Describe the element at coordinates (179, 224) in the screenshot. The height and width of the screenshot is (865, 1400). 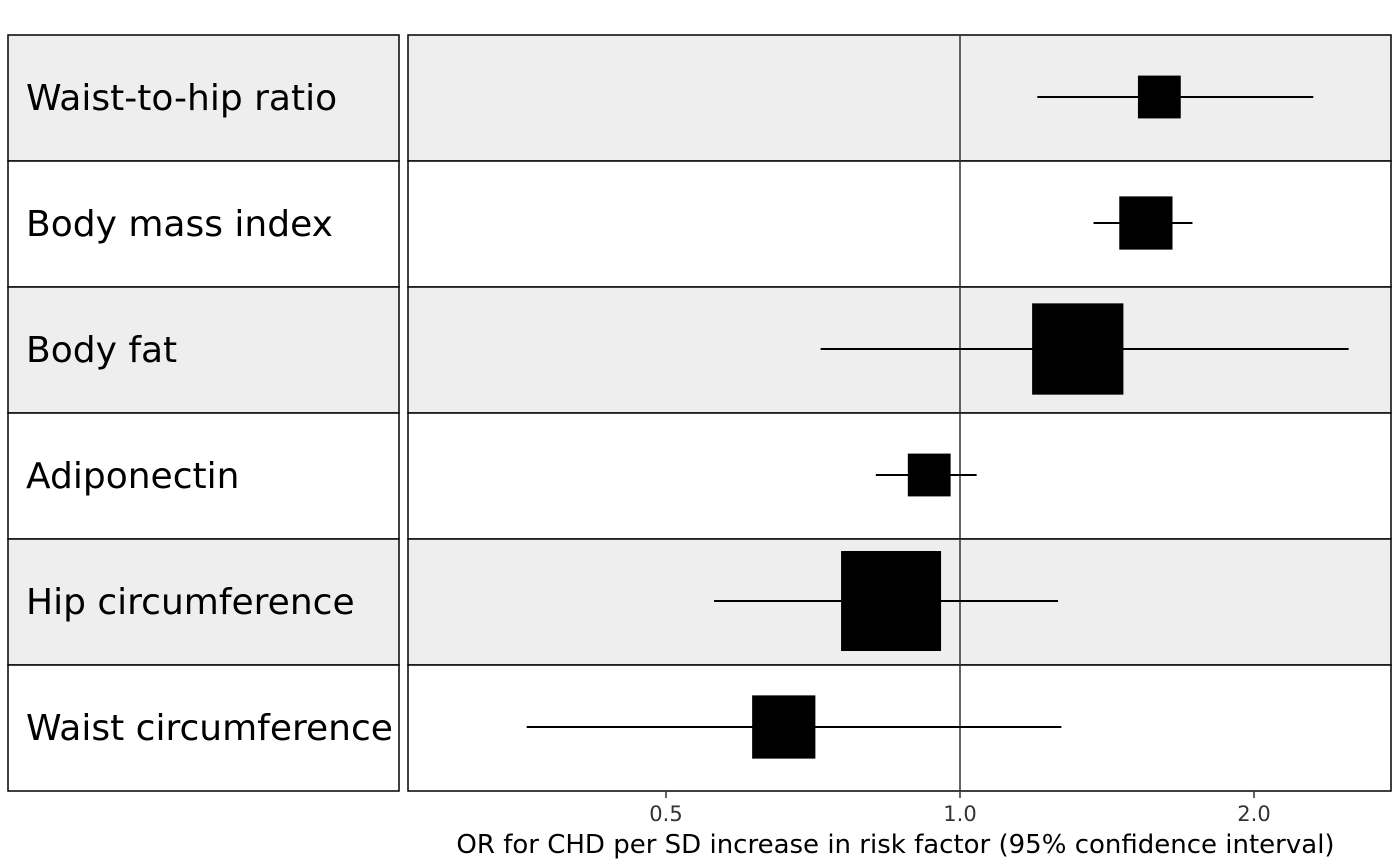
I see `row-label: Body mass index` at that location.